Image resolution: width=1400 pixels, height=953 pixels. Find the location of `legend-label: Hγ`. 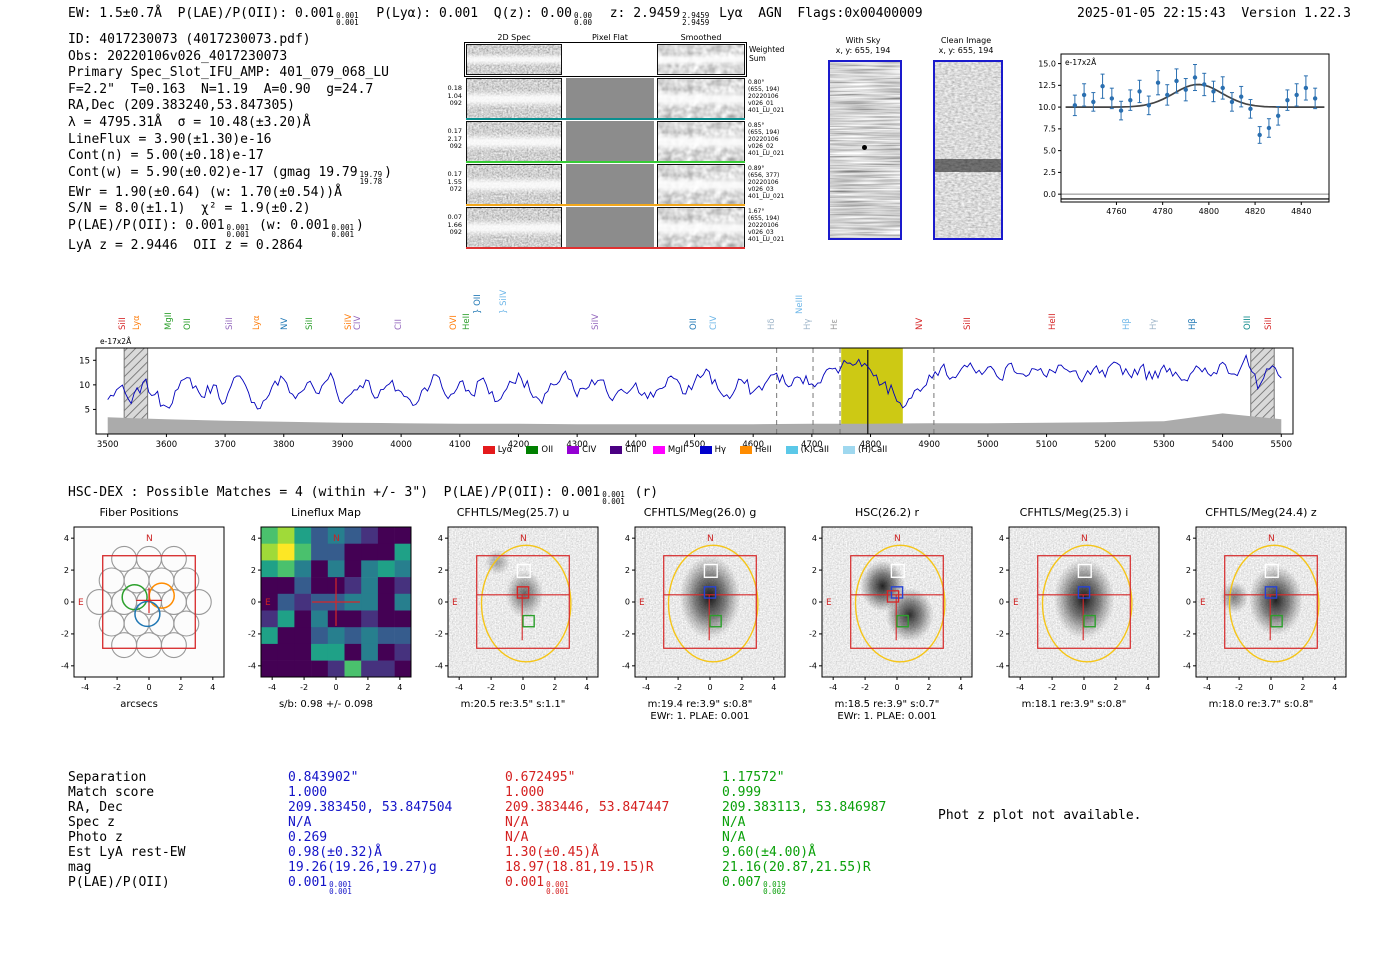

legend-label: Hγ is located at coordinates (720, 450).